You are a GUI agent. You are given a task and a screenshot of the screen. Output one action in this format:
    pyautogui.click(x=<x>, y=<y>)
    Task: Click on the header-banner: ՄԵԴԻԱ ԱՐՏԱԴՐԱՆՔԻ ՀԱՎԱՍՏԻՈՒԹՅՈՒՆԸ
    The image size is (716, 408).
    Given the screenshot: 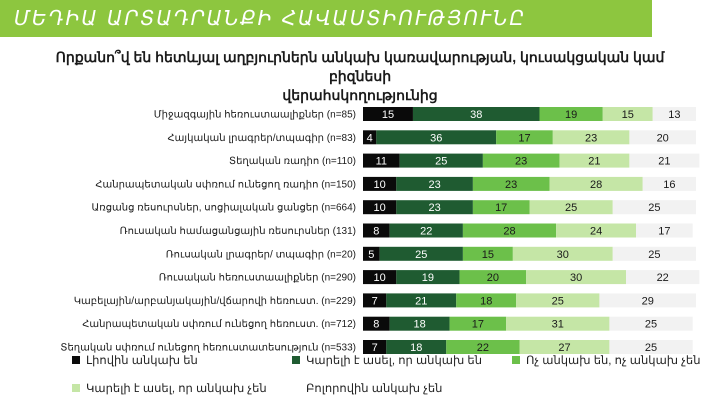 What is the action you would take?
    pyautogui.click(x=326, y=18)
    